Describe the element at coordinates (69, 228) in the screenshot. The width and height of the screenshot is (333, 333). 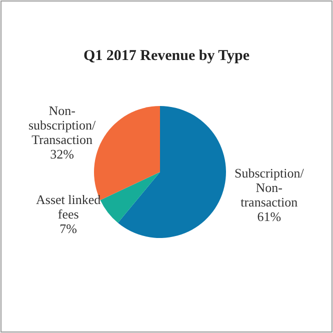
I see `data-label: 7%` at that location.